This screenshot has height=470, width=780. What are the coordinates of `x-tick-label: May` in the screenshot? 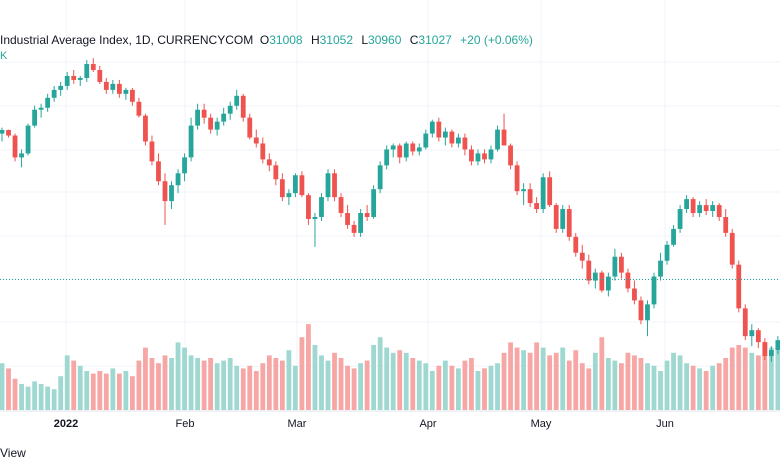 It's located at (541, 424).